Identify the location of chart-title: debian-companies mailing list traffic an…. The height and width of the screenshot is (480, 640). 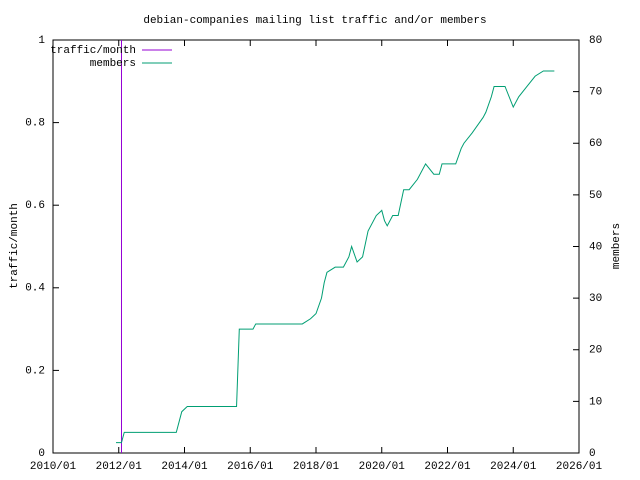
(314, 21).